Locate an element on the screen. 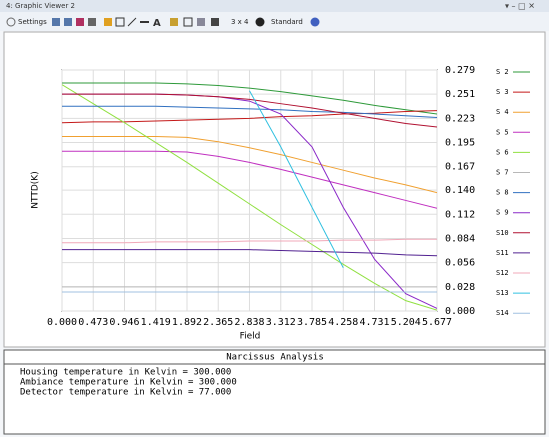 The height and width of the screenshot is (441, 549). y-tick-label: 0.167 is located at coordinates (460, 167).